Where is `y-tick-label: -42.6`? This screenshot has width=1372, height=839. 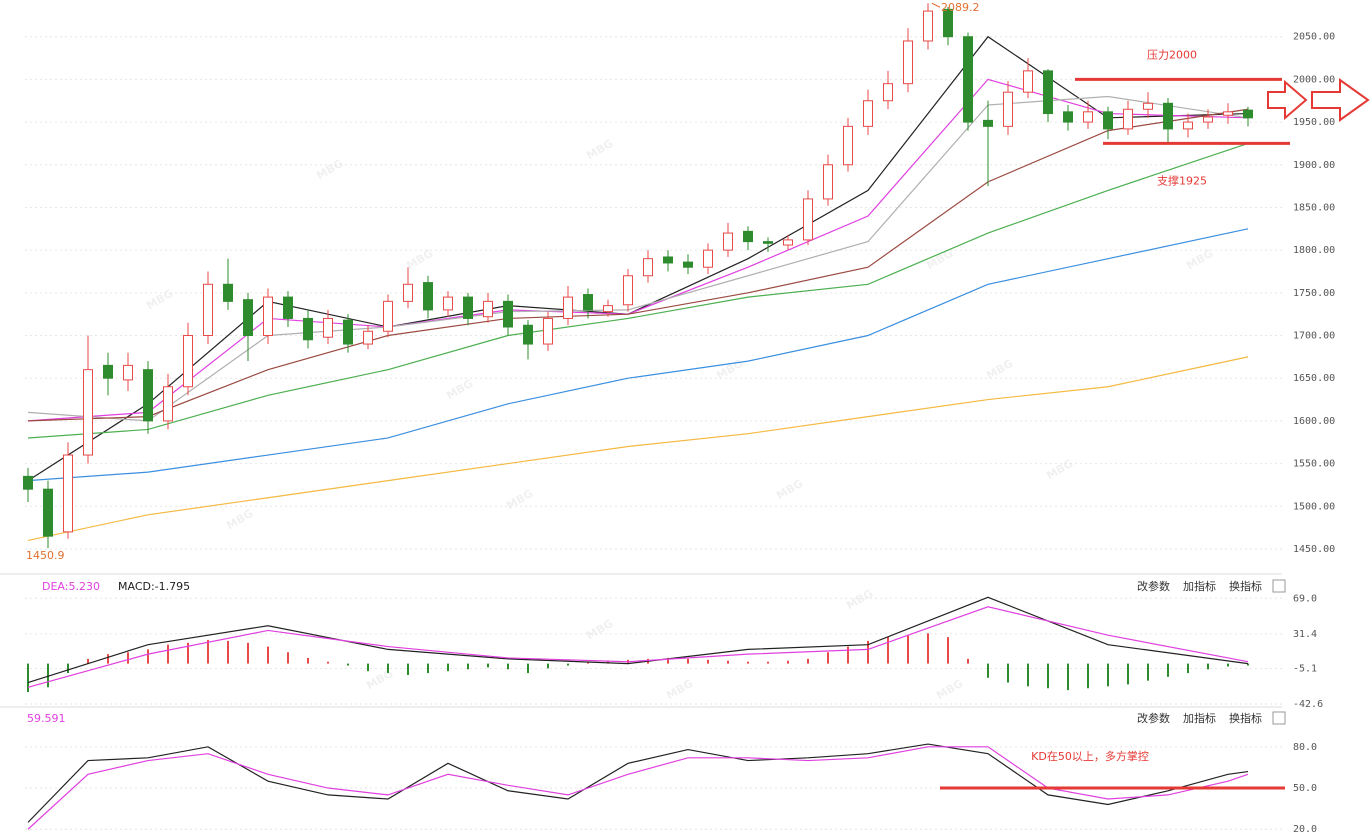 y-tick-label: -42.6 is located at coordinates (1308, 704).